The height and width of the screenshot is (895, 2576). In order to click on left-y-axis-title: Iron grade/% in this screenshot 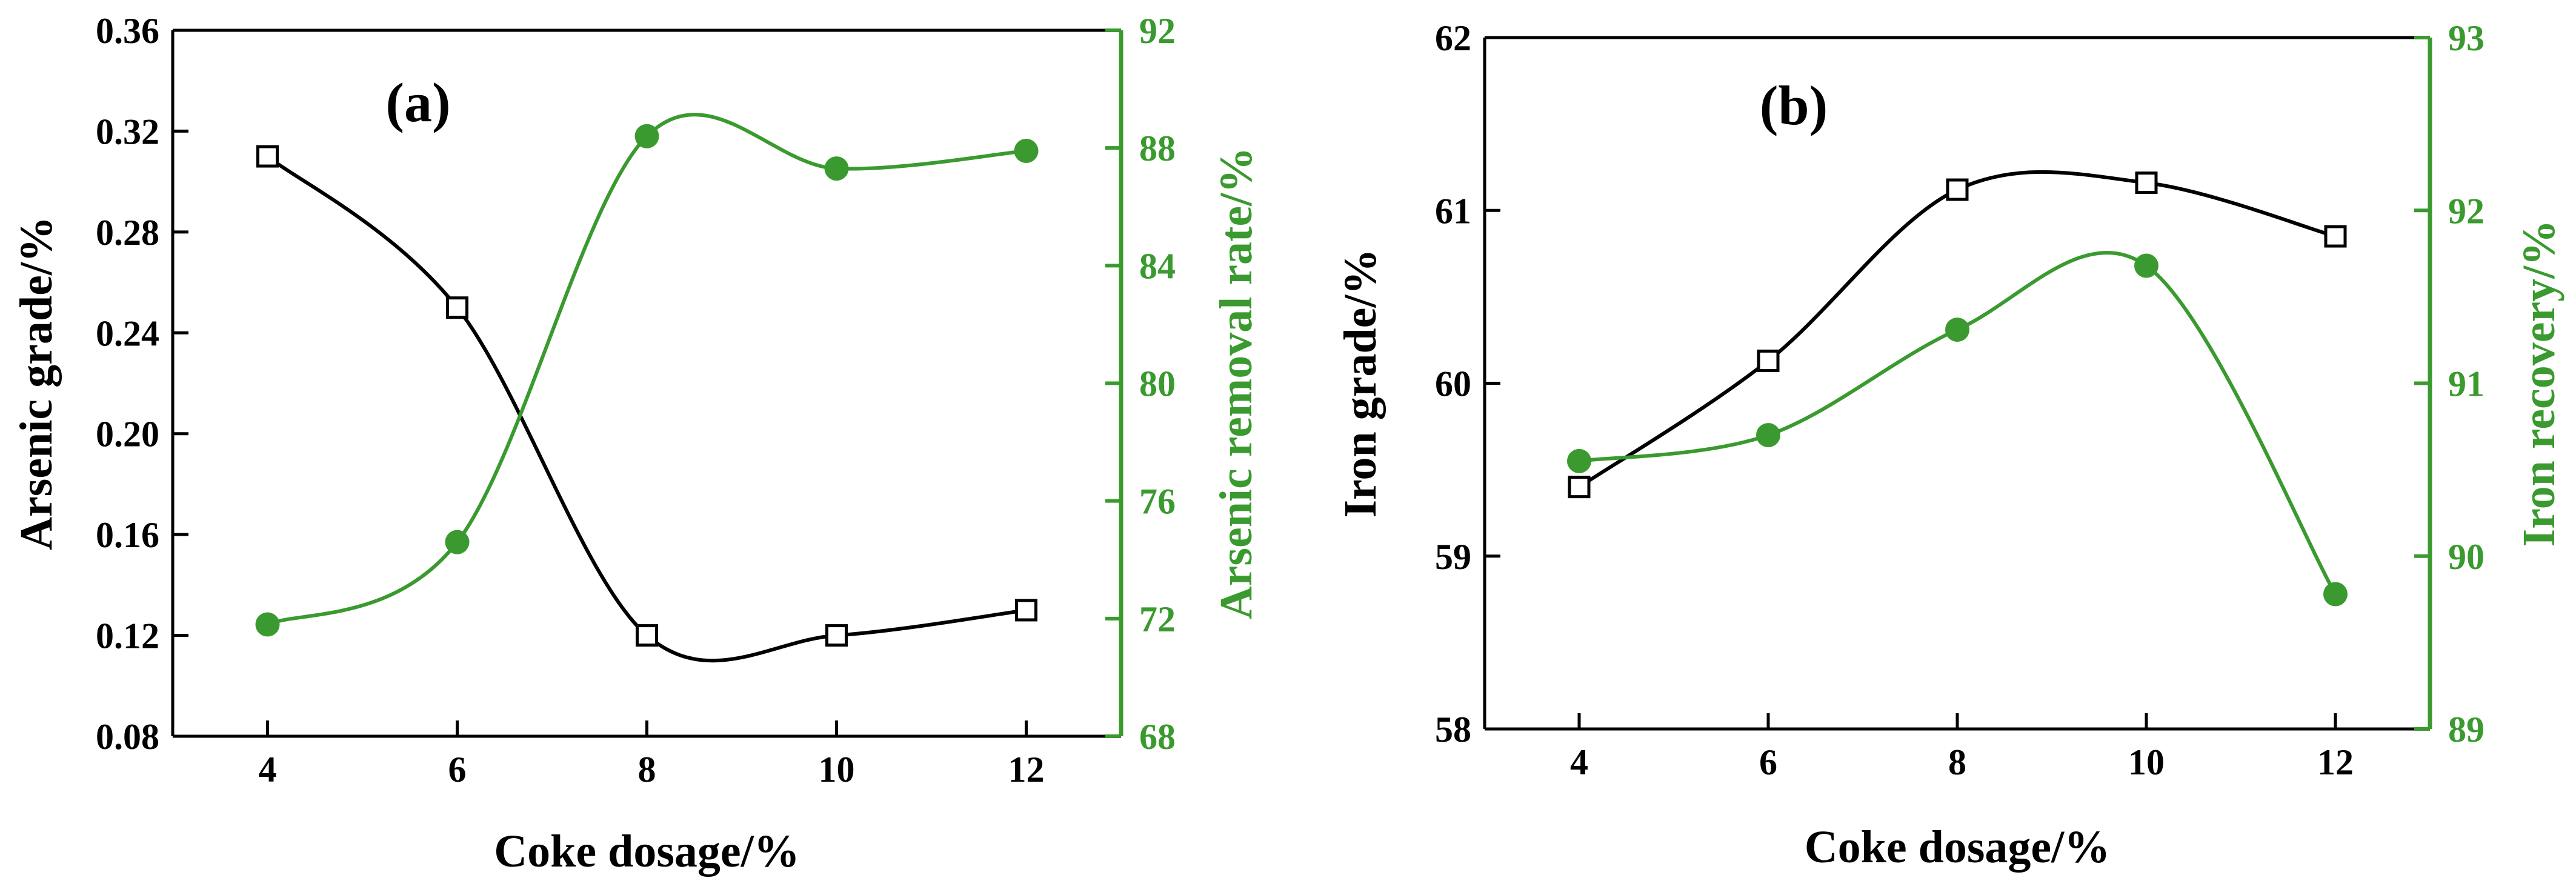, I will do `click(1360, 383)`.